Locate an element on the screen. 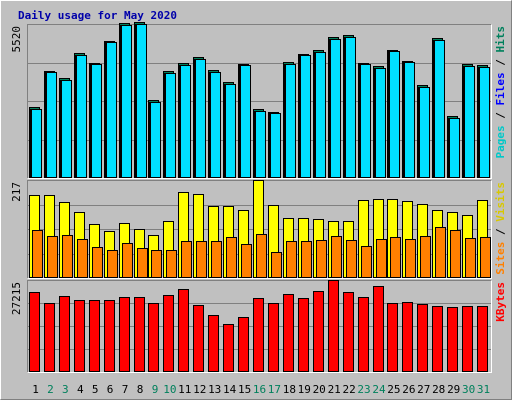  x-tick-label: 27 is located at coordinates (423, 389).